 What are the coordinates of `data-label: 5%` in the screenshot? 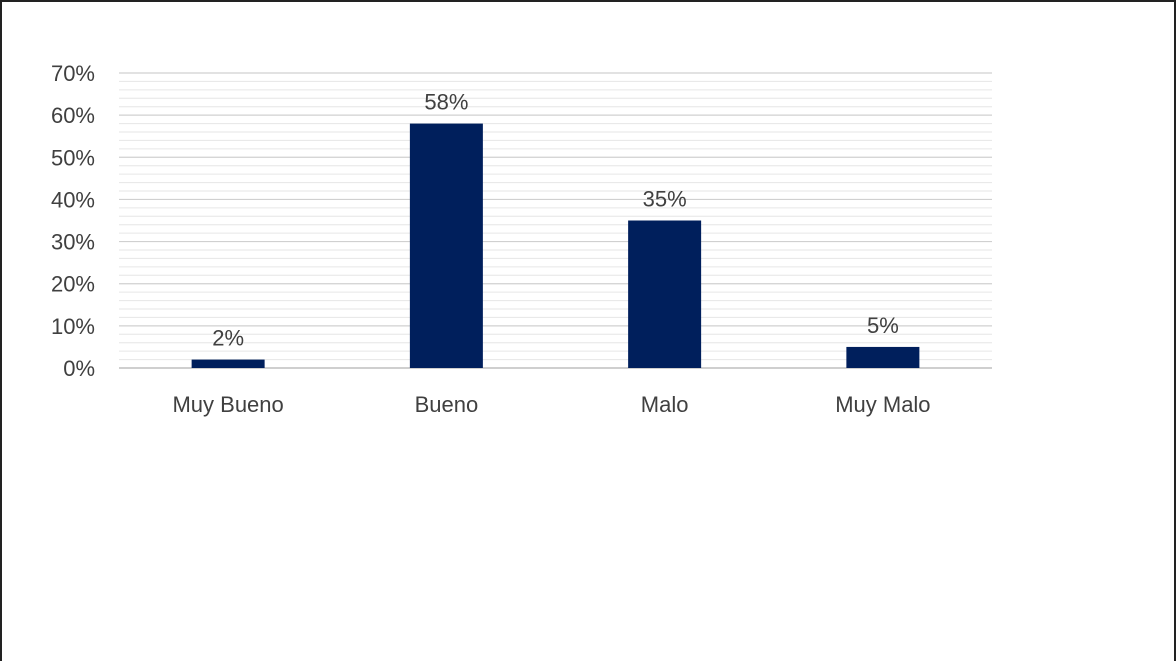 It's located at (883, 325).